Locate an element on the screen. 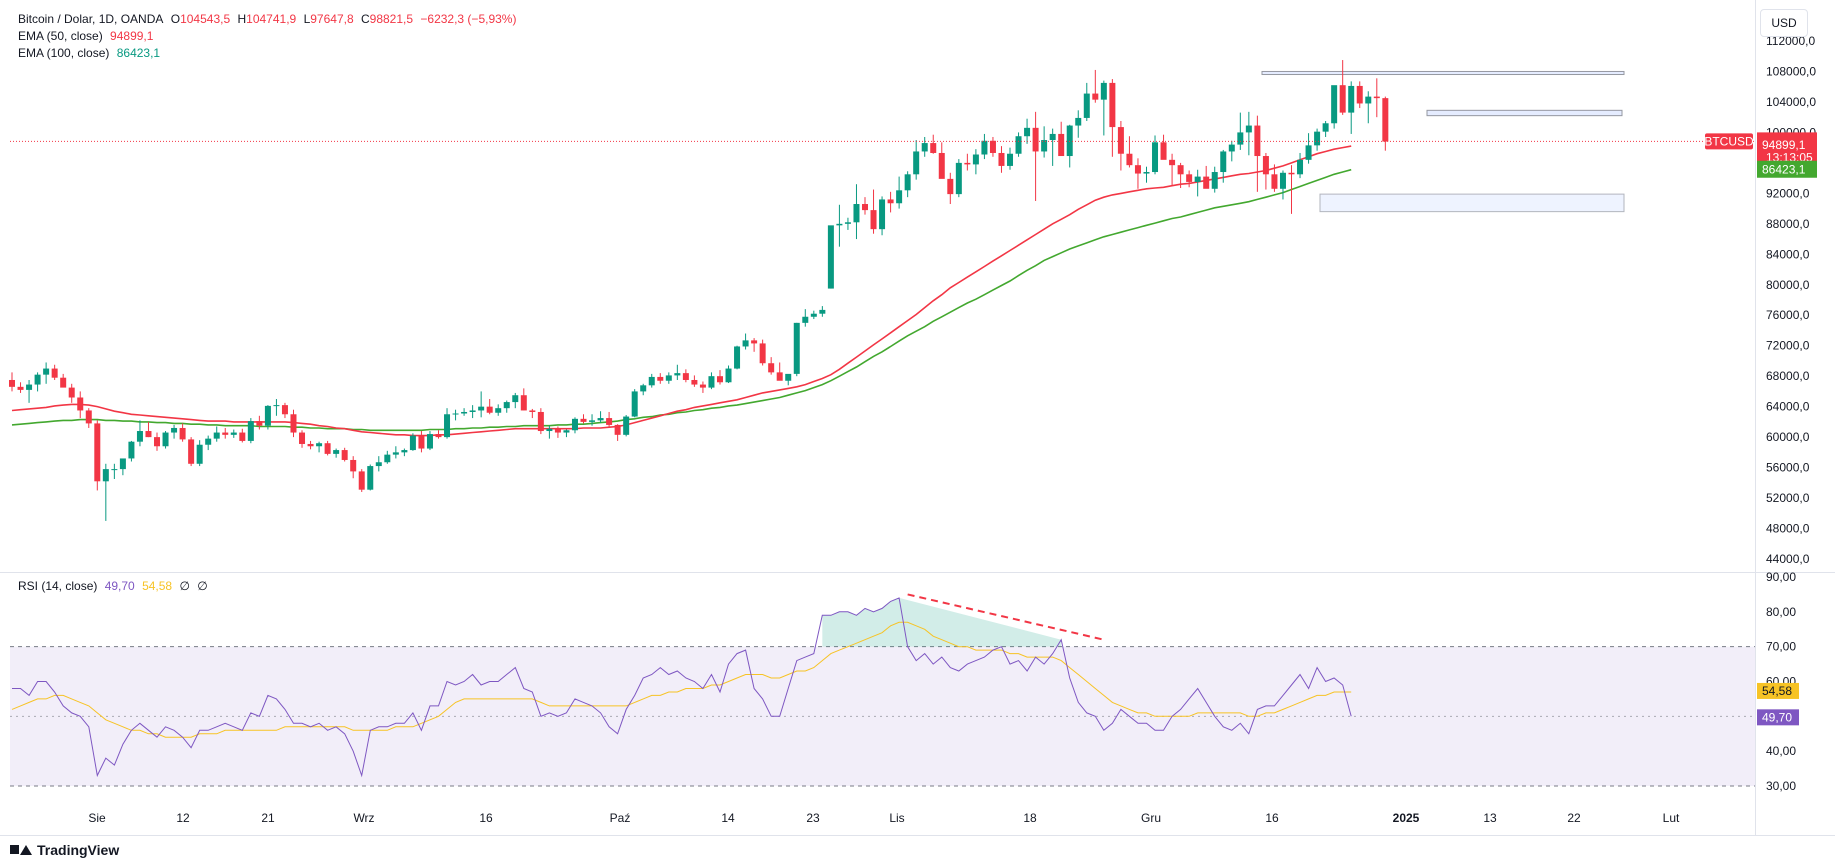  rsi-legend: RSI (14, close) 49,70 54,58 ∅ ∅ is located at coordinates (115, 586).